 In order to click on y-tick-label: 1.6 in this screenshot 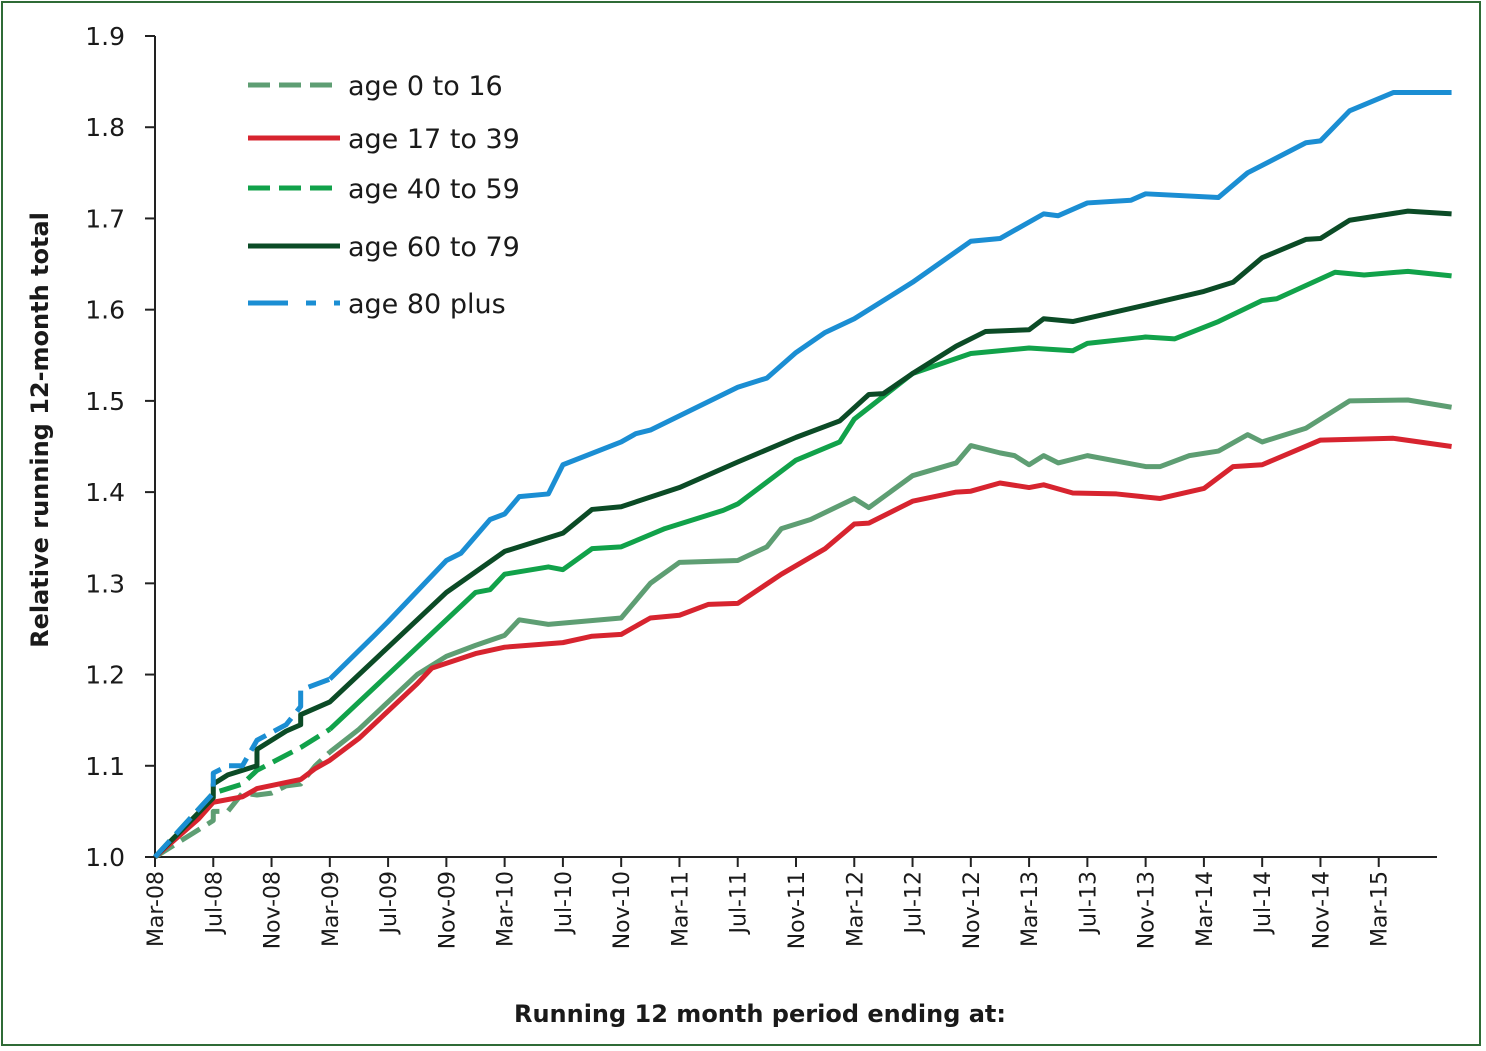, I will do `click(105, 310)`.